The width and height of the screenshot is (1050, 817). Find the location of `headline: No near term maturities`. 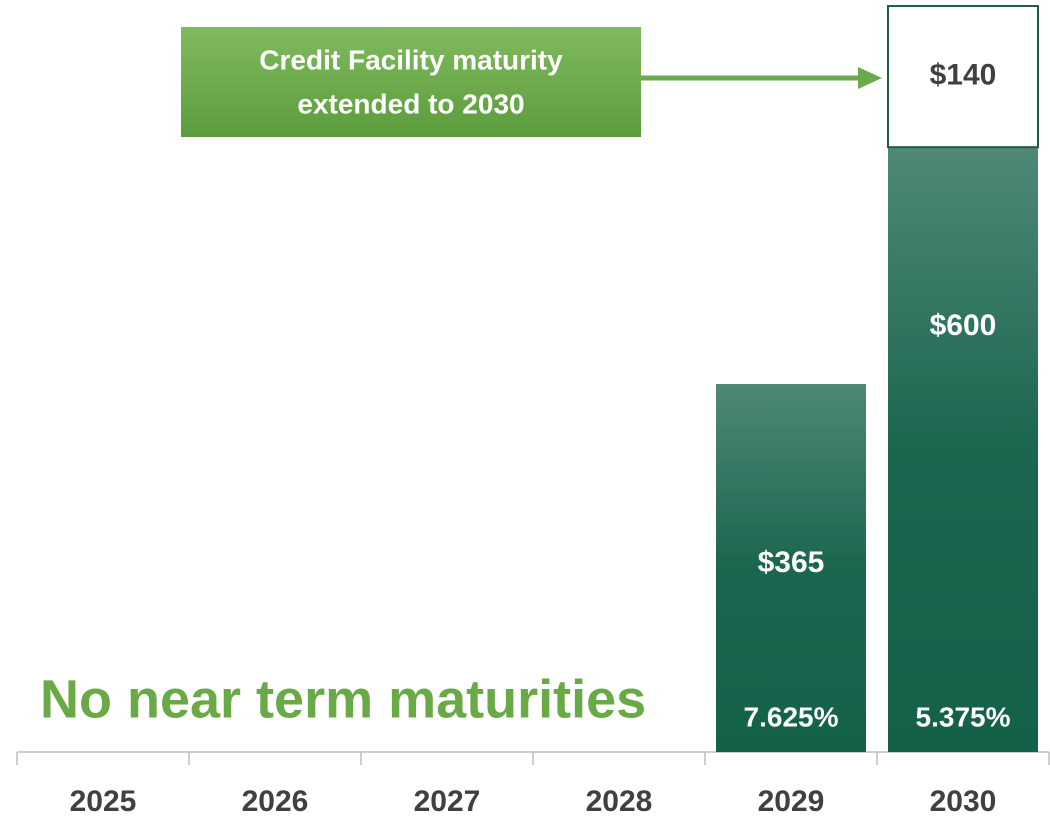

headline: No near term maturities is located at coordinates (343, 699).